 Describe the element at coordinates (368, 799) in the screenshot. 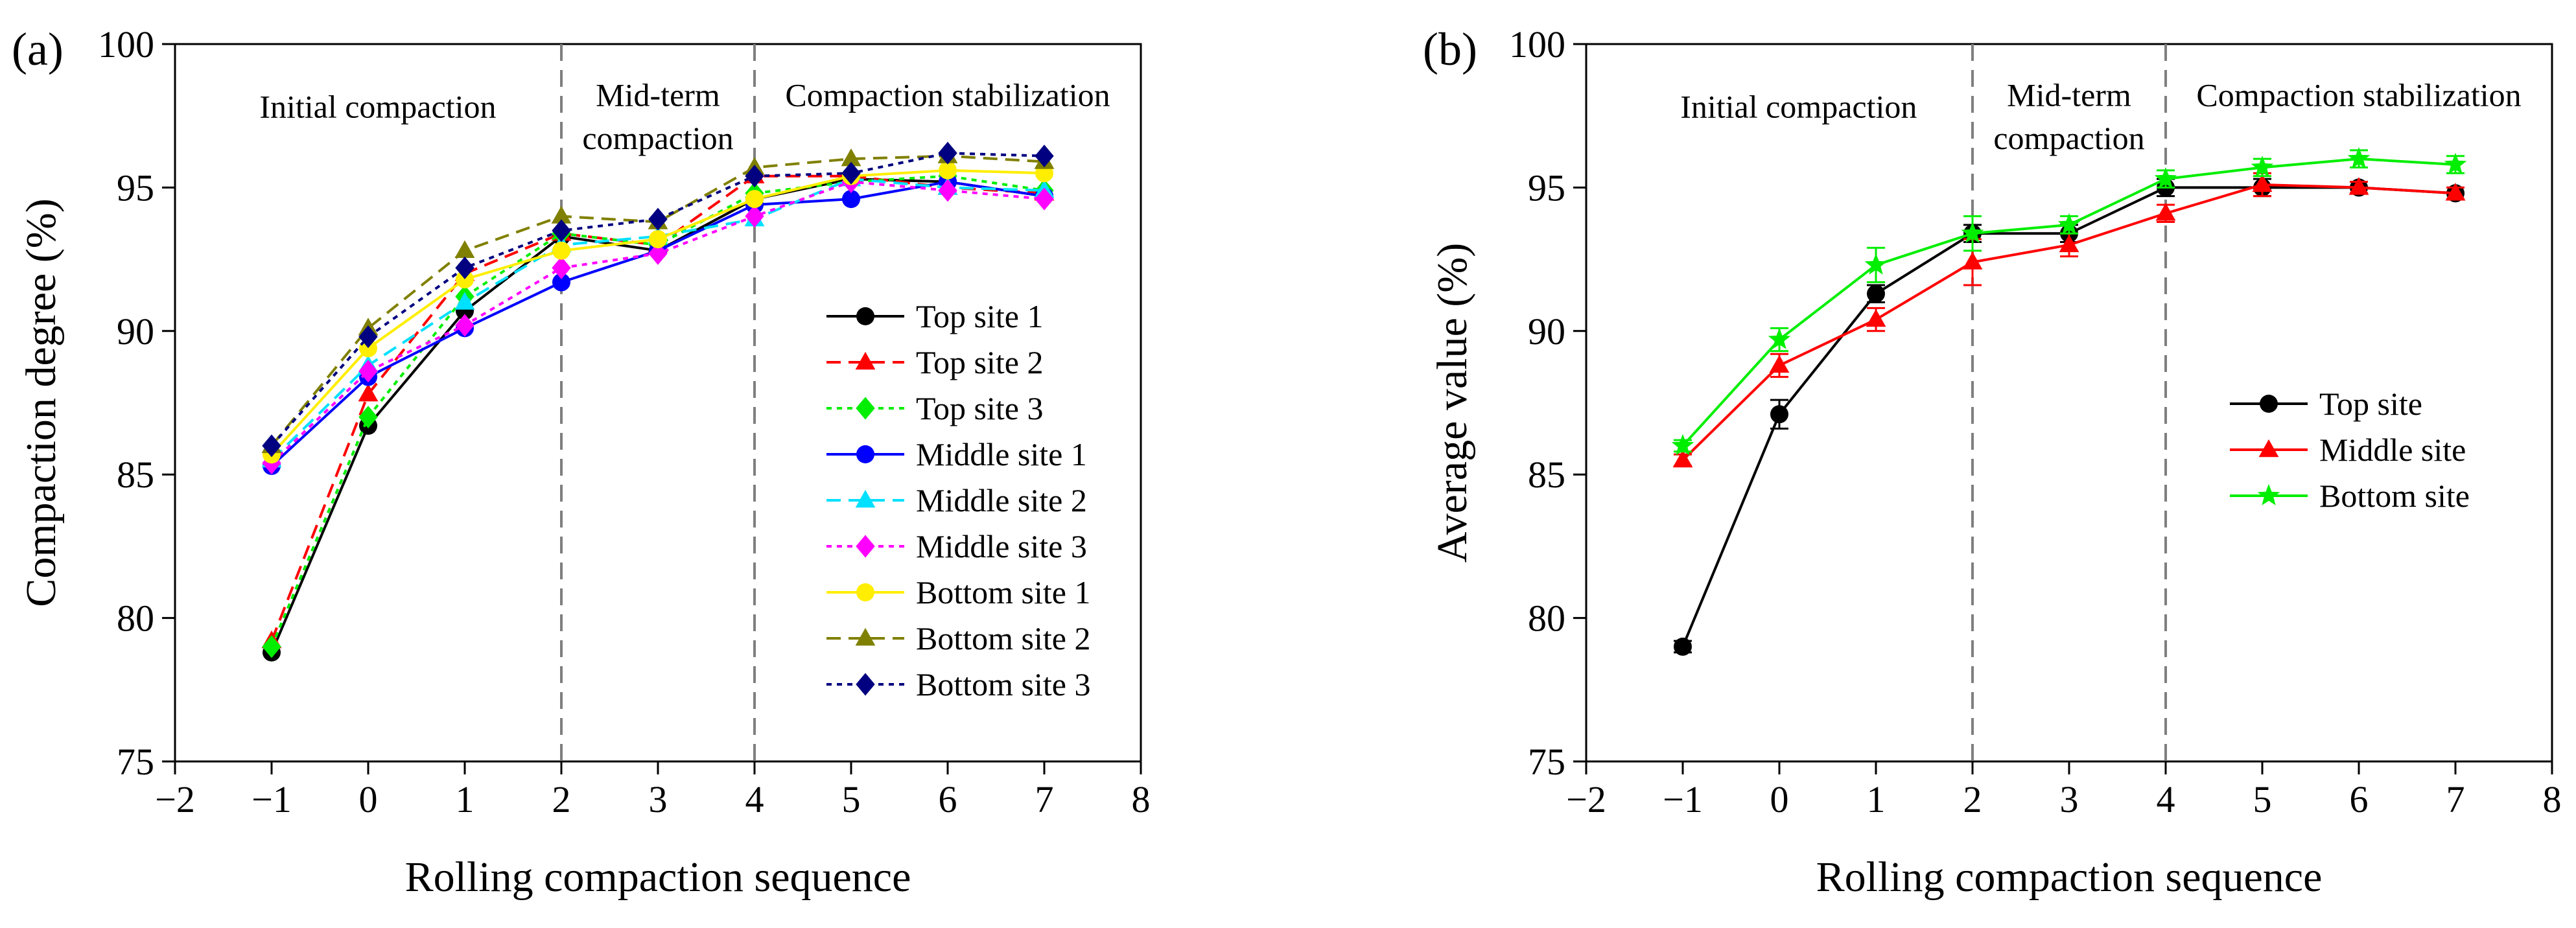

I see `x-tick-label: 0` at that location.